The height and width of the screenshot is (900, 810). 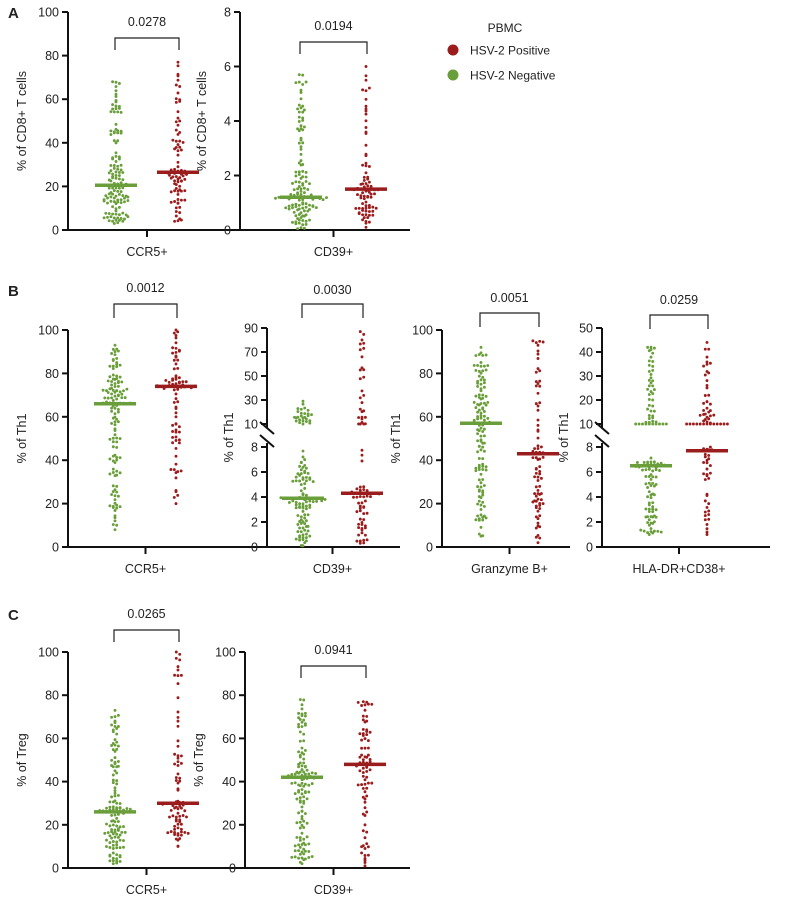 I want to click on legend-marker, so click(x=453, y=50).